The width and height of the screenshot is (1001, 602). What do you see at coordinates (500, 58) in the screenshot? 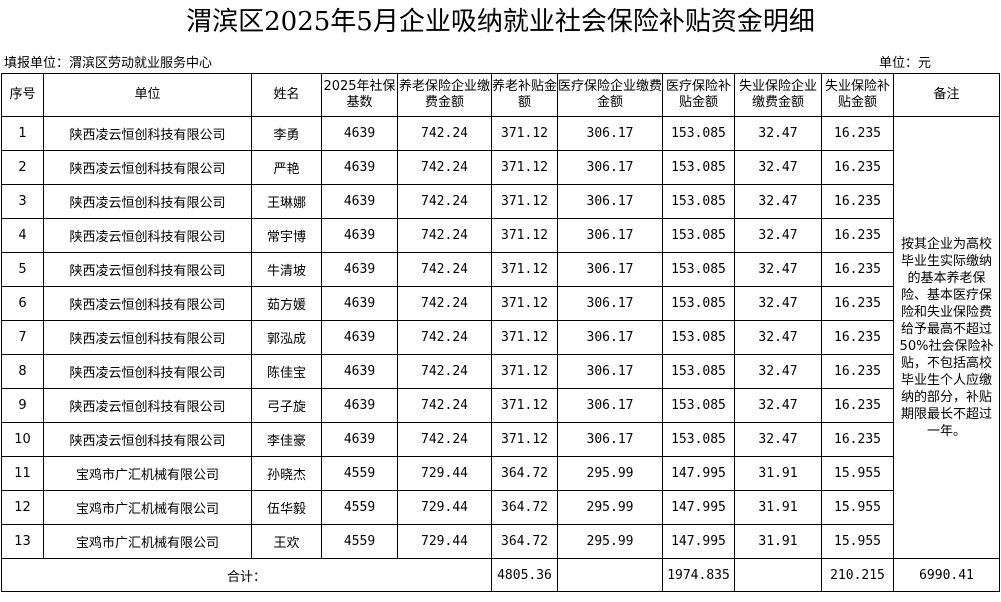
I see `meta-bar: 填报单位：渭滨区劳动就业服务中心 单位：元` at bounding box center [500, 58].